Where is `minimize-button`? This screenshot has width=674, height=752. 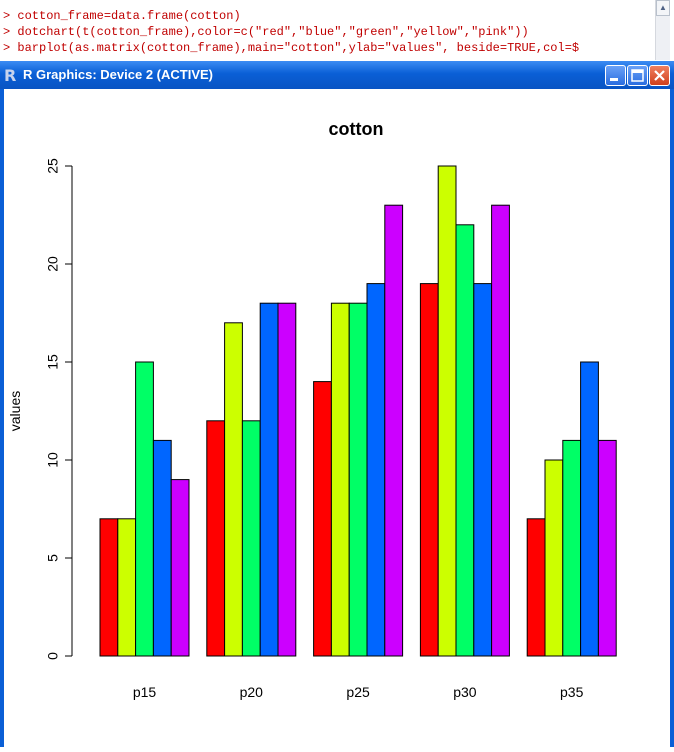
minimize-button is located at coordinates (615, 75).